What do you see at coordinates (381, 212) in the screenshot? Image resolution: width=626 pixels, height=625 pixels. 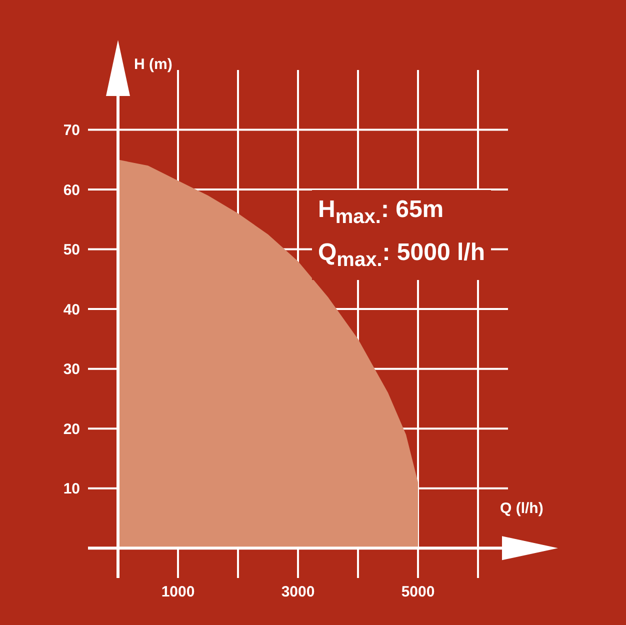 I see `annotation: H$_{max.}$: 65m` at bounding box center [381, 212].